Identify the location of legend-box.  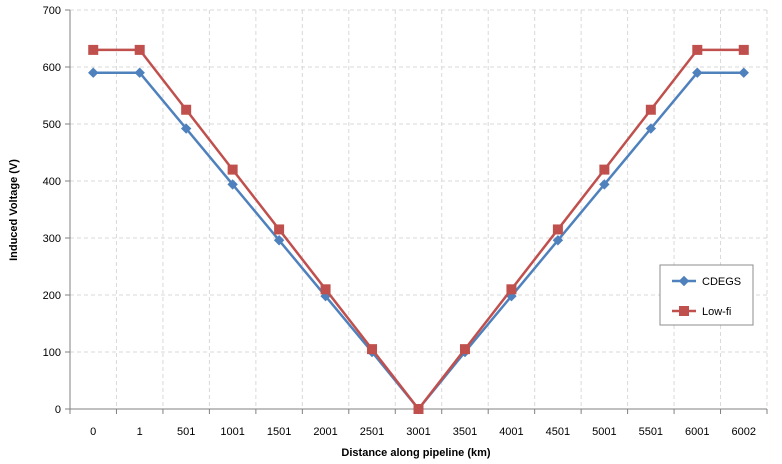
(706, 295).